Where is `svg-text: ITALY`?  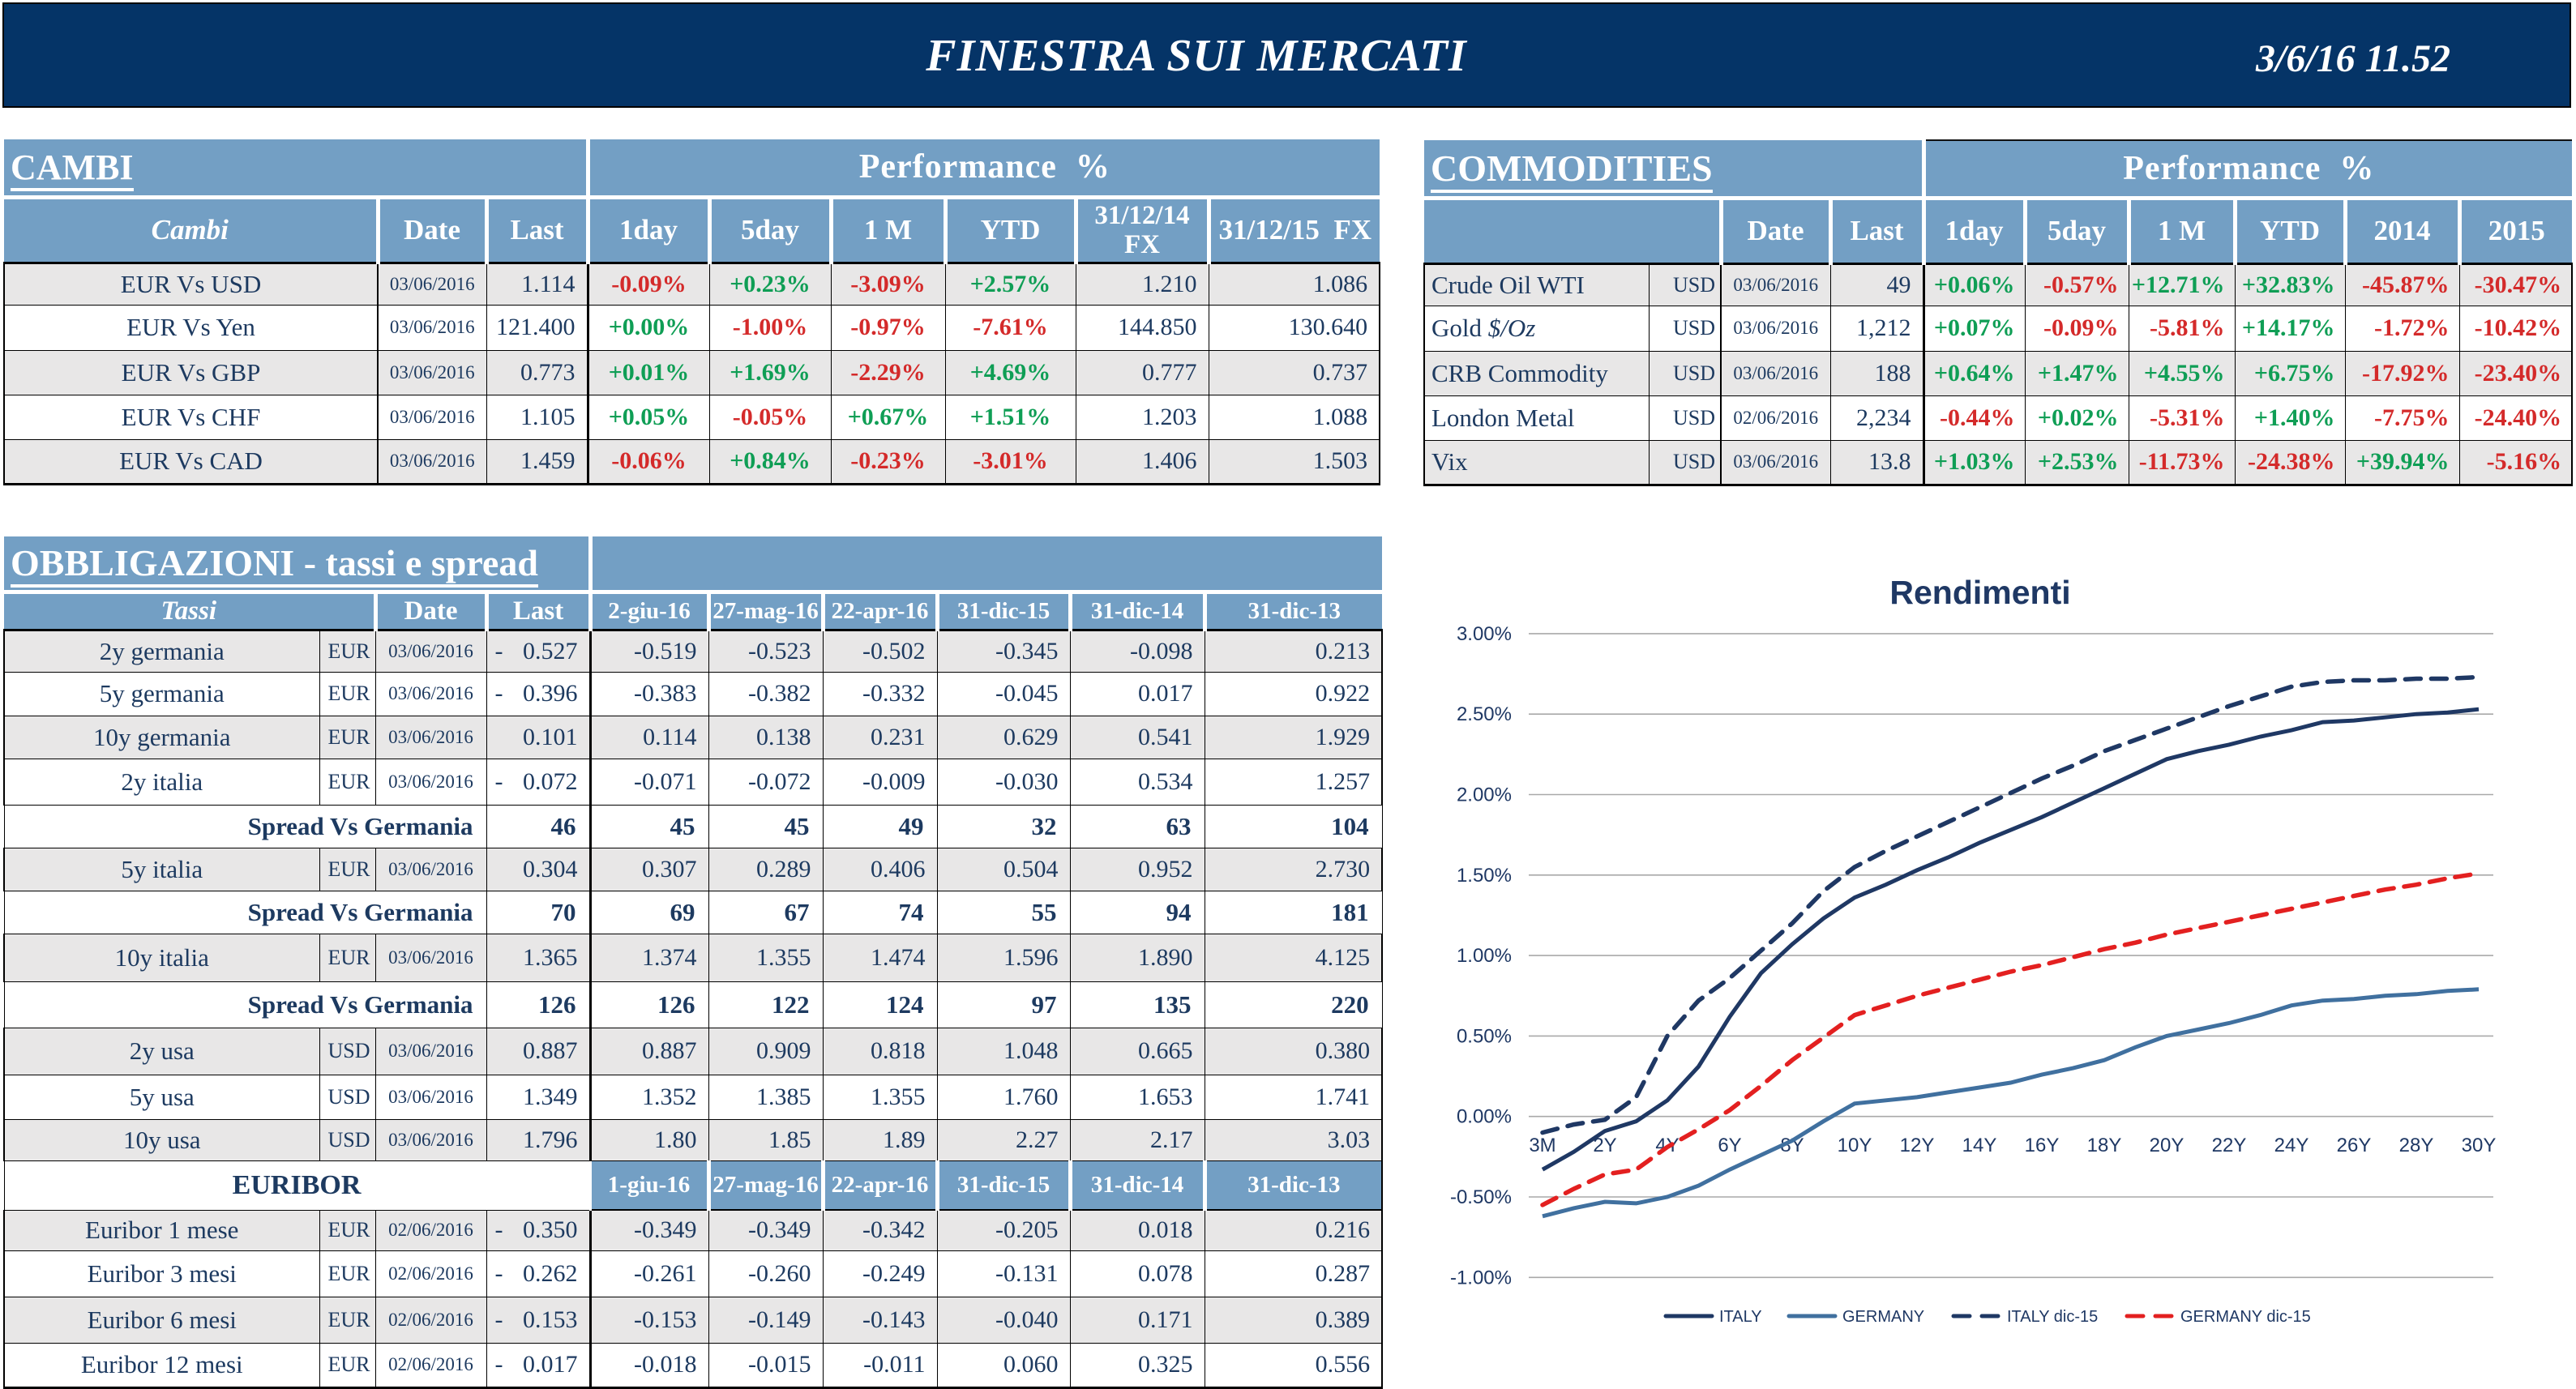
svg-text: ITALY is located at coordinates (1740, 1317).